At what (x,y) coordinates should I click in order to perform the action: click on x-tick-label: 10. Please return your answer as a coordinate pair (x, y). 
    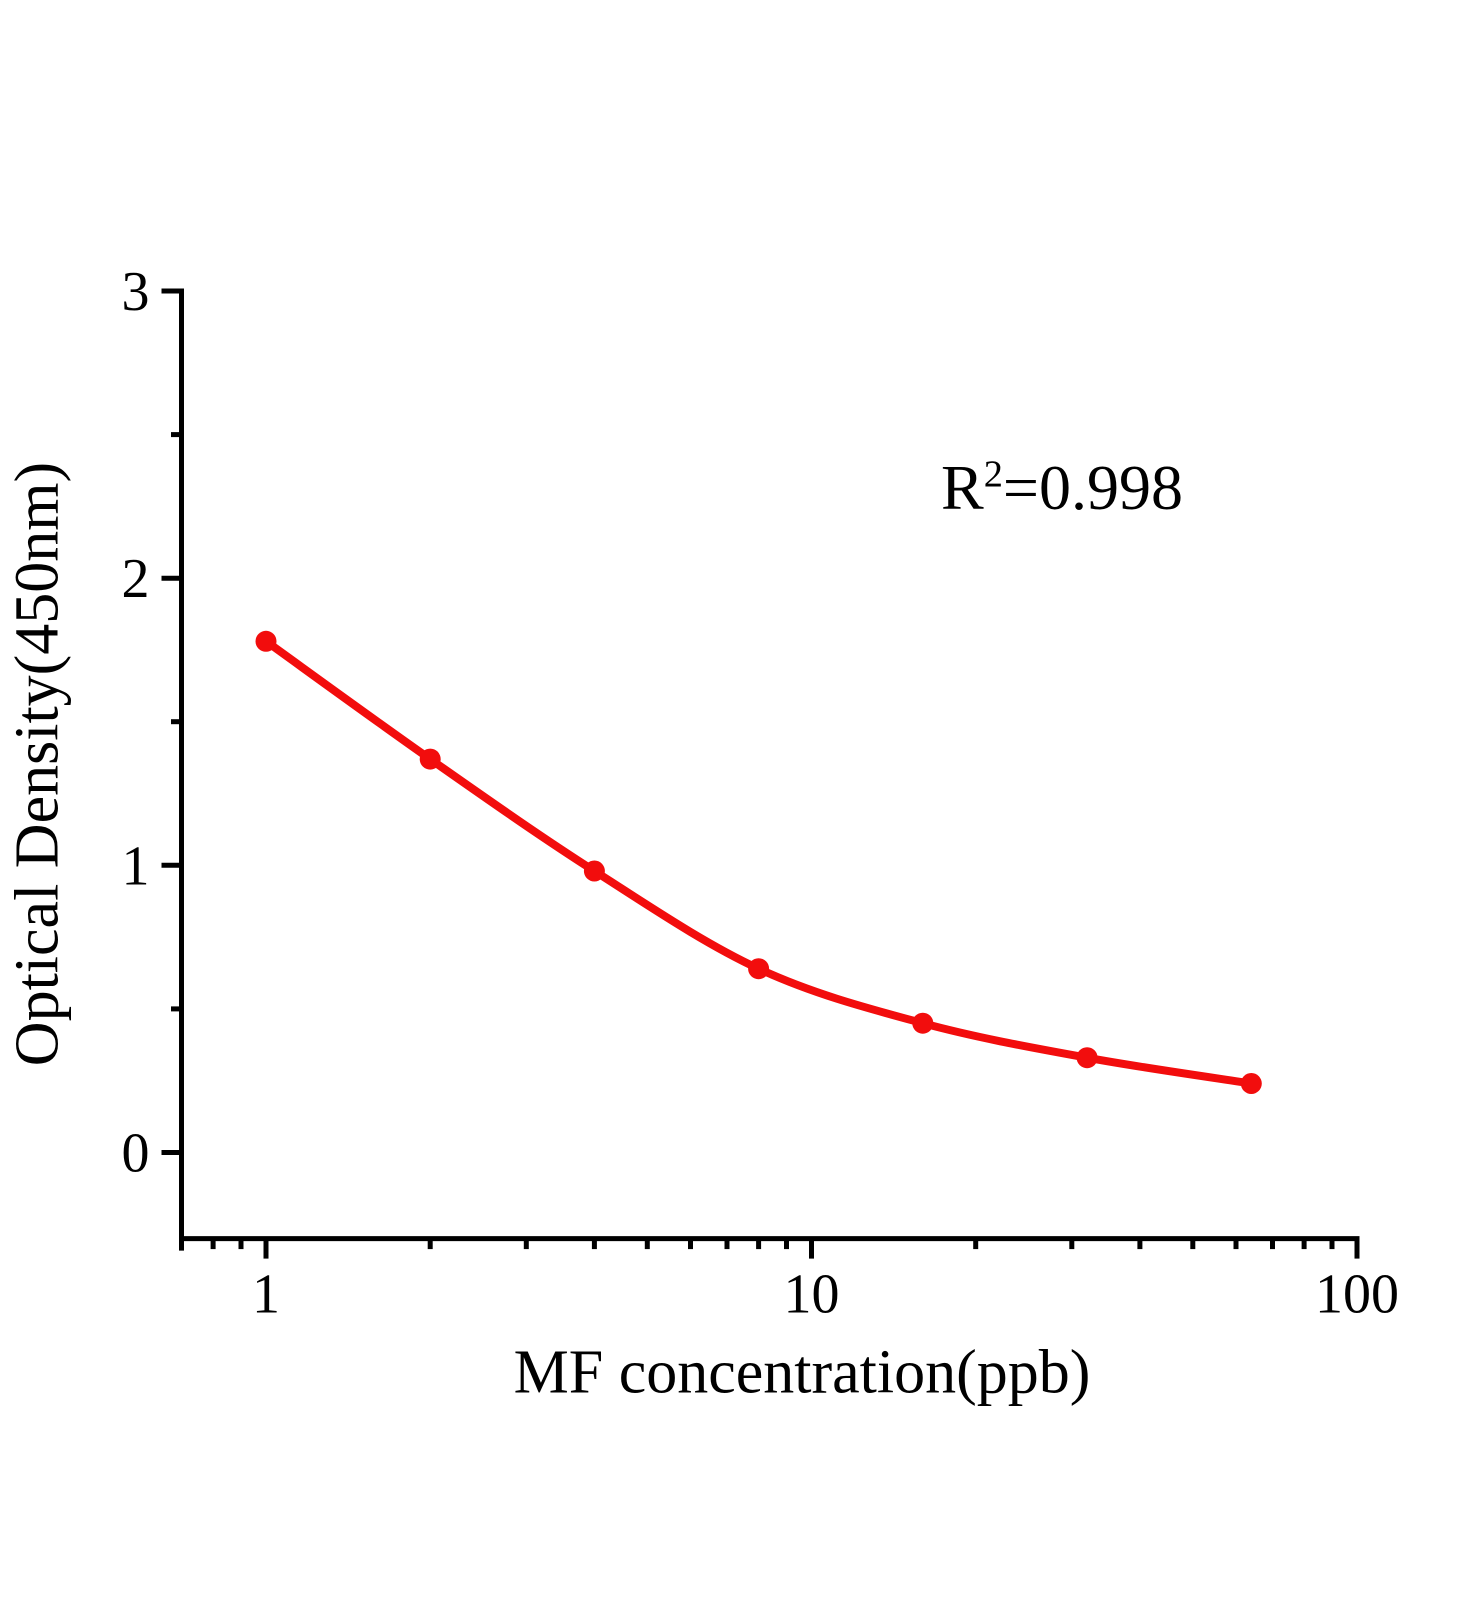
    Looking at the image, I should click on (812, 1295).